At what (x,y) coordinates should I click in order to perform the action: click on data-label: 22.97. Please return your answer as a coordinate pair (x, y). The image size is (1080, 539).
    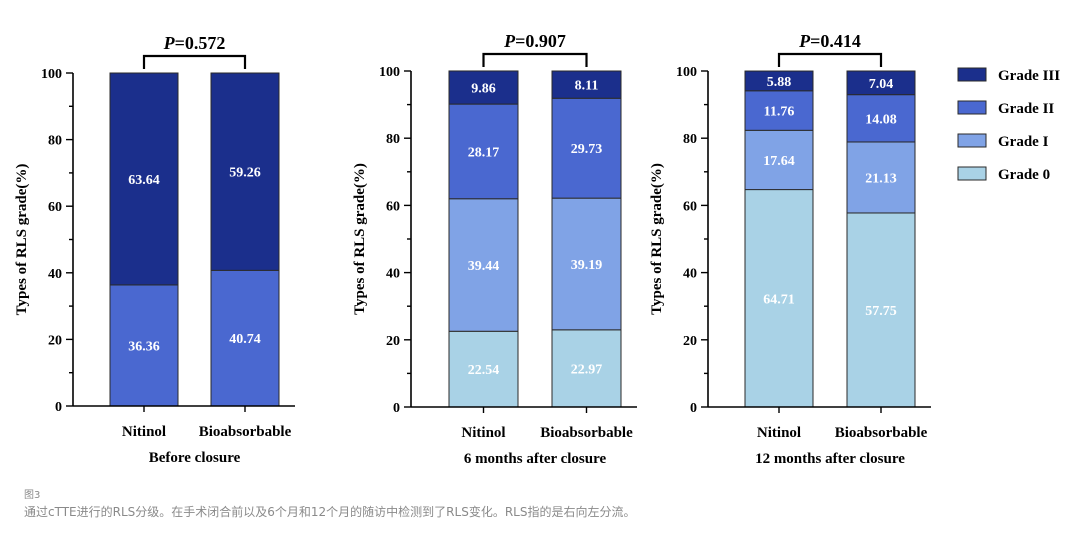
    Looking at the image, I should click on (587, 369).